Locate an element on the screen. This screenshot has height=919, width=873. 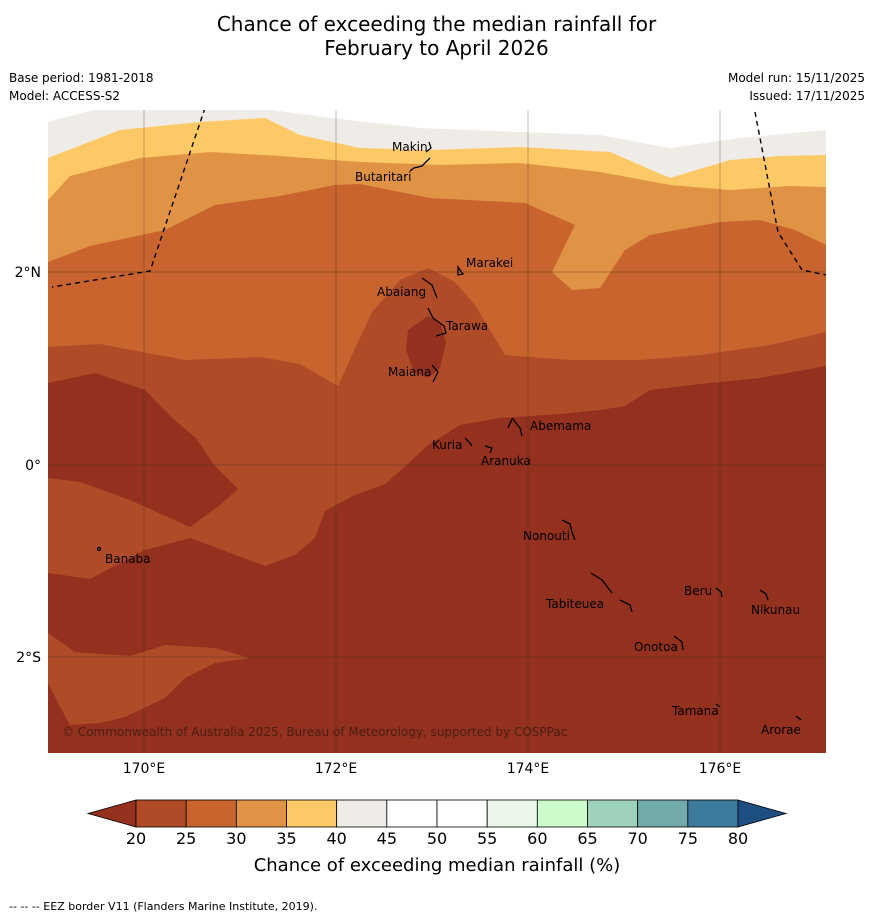
island-label: Beru is located at coordinates (698, 591).